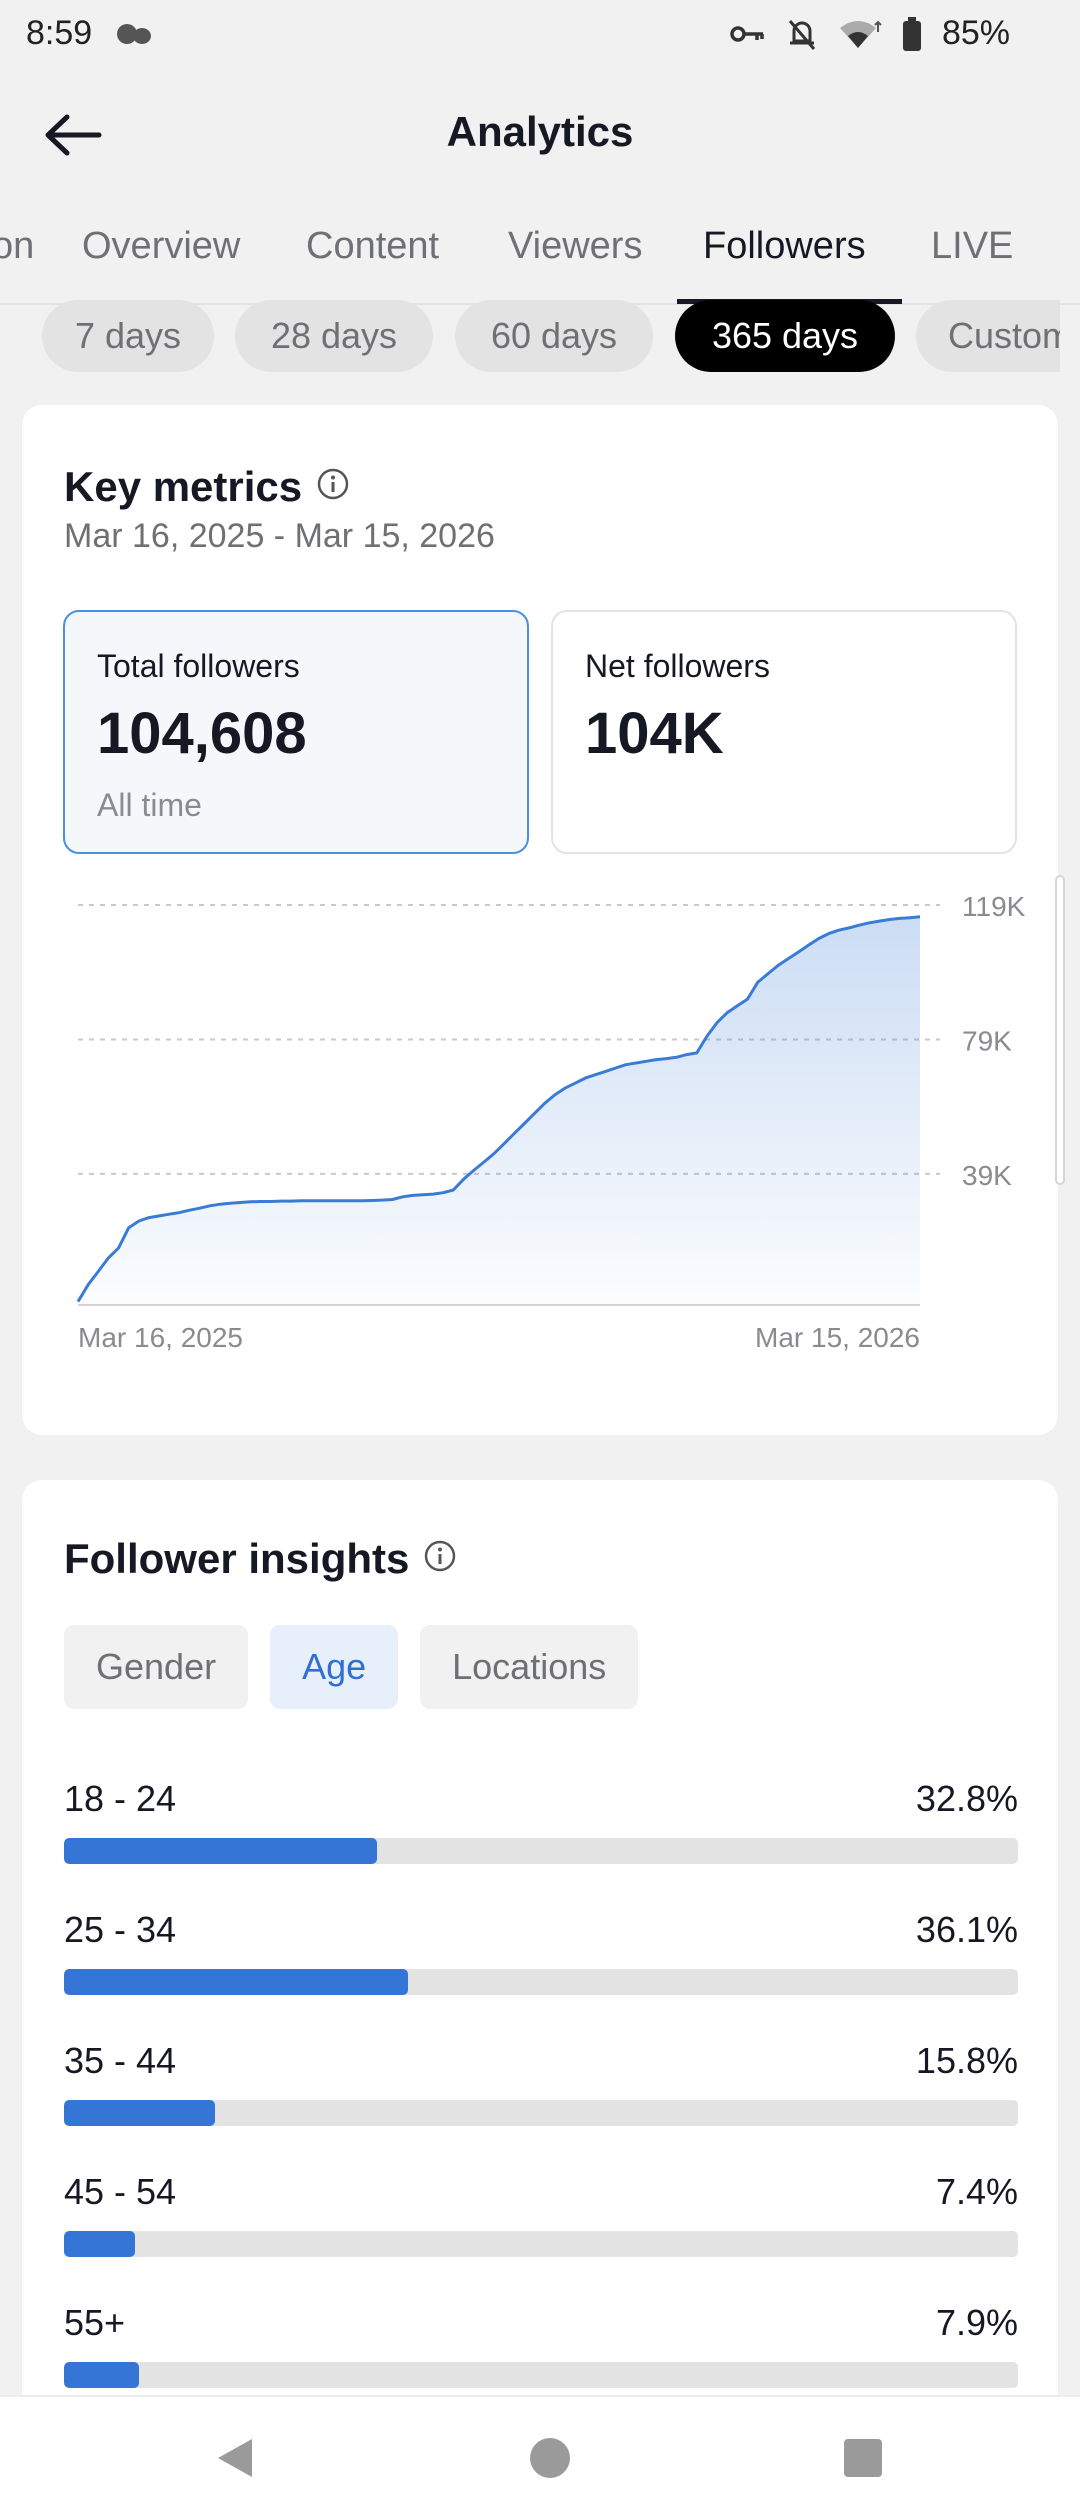 Image resolution: width=1080 pixels, height=2520 pixels. I want to click on total-followers-tile: Total followers 104,608 All time, so click(296, 732).